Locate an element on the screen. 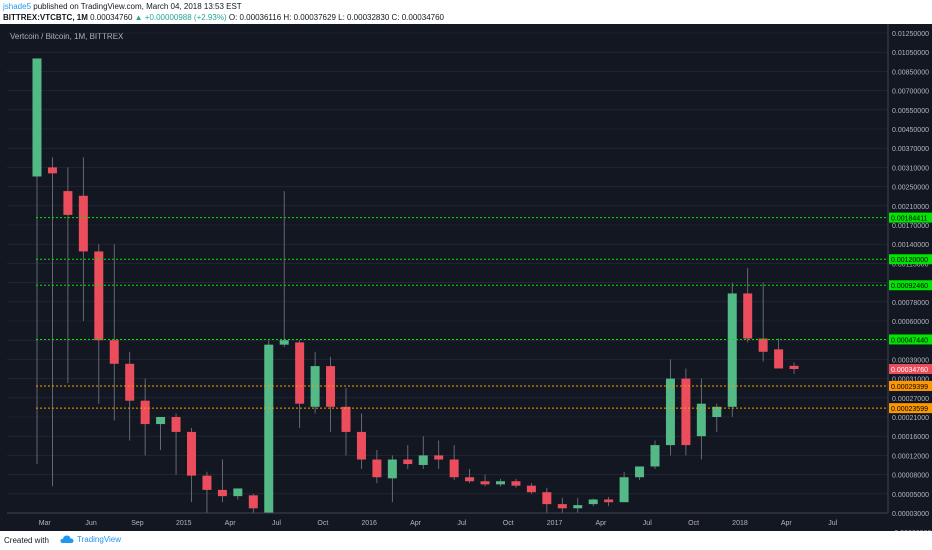 The width and height of the screenshot is (932, 550). price-tick-label: 0.00170000 is located at coordinates (910, 226).